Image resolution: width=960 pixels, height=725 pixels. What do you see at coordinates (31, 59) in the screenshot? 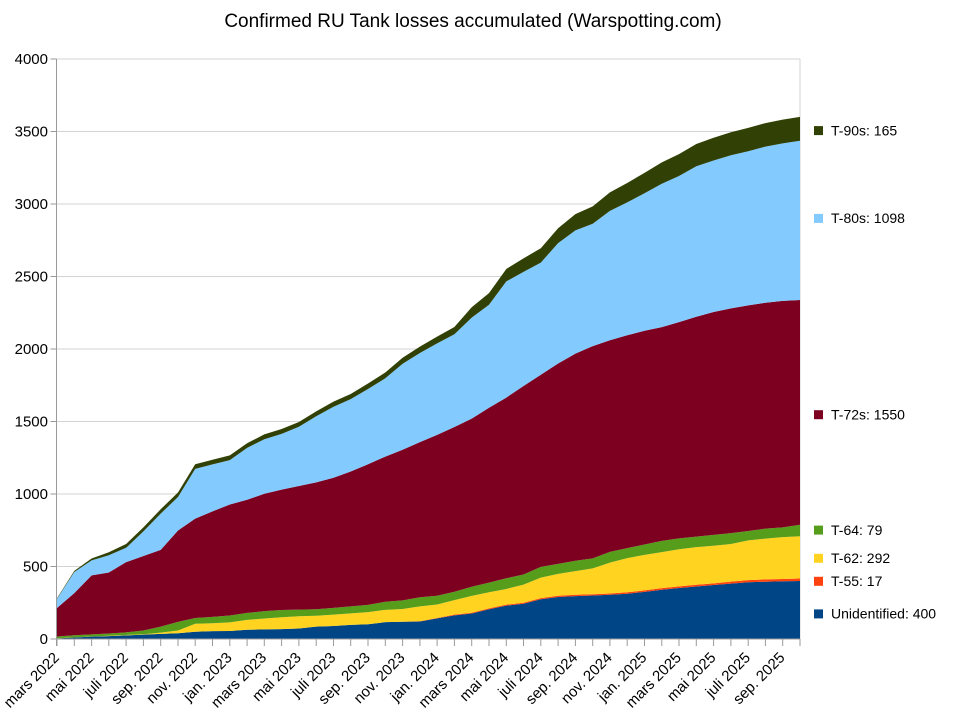
I see `svg-text: 4000` at bounding box center [31, 59].